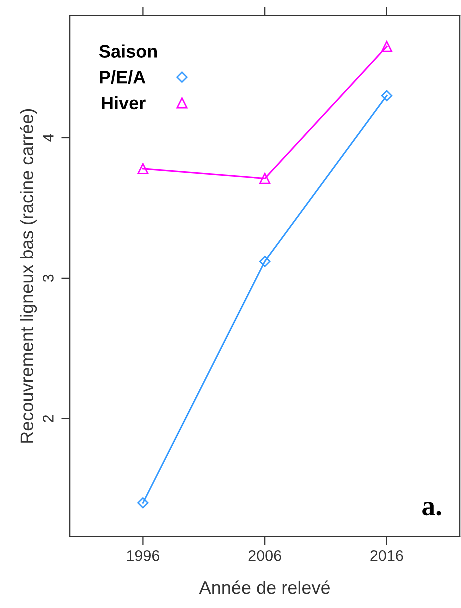 This screenshot has height=608, width=461. Describe the element at coordinates (123, 77) in the screenshot. I see `legend-label: P/E/A` at that location.